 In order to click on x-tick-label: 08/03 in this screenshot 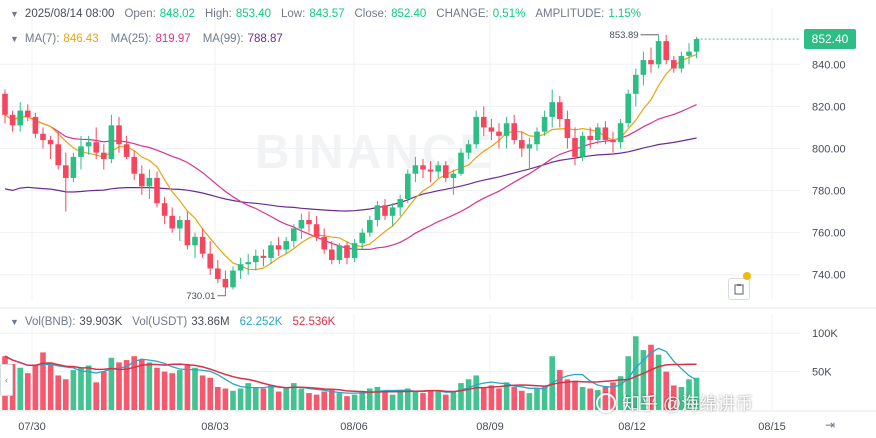, I will do `click(215, 427)`.